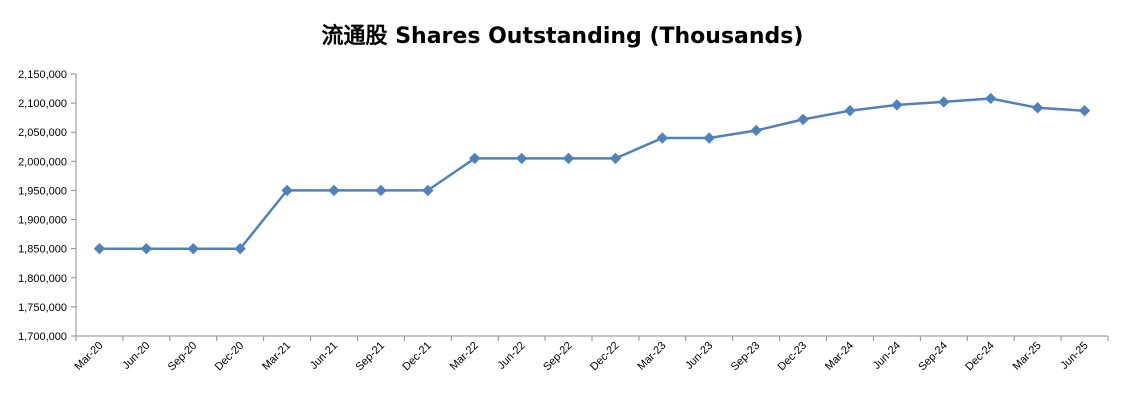 The width and height of the screenshot is (1125, 403). Describe the element at coordinates (933, 357) in the screenshot. I see `x-tick-label: Sep-24` at that location.